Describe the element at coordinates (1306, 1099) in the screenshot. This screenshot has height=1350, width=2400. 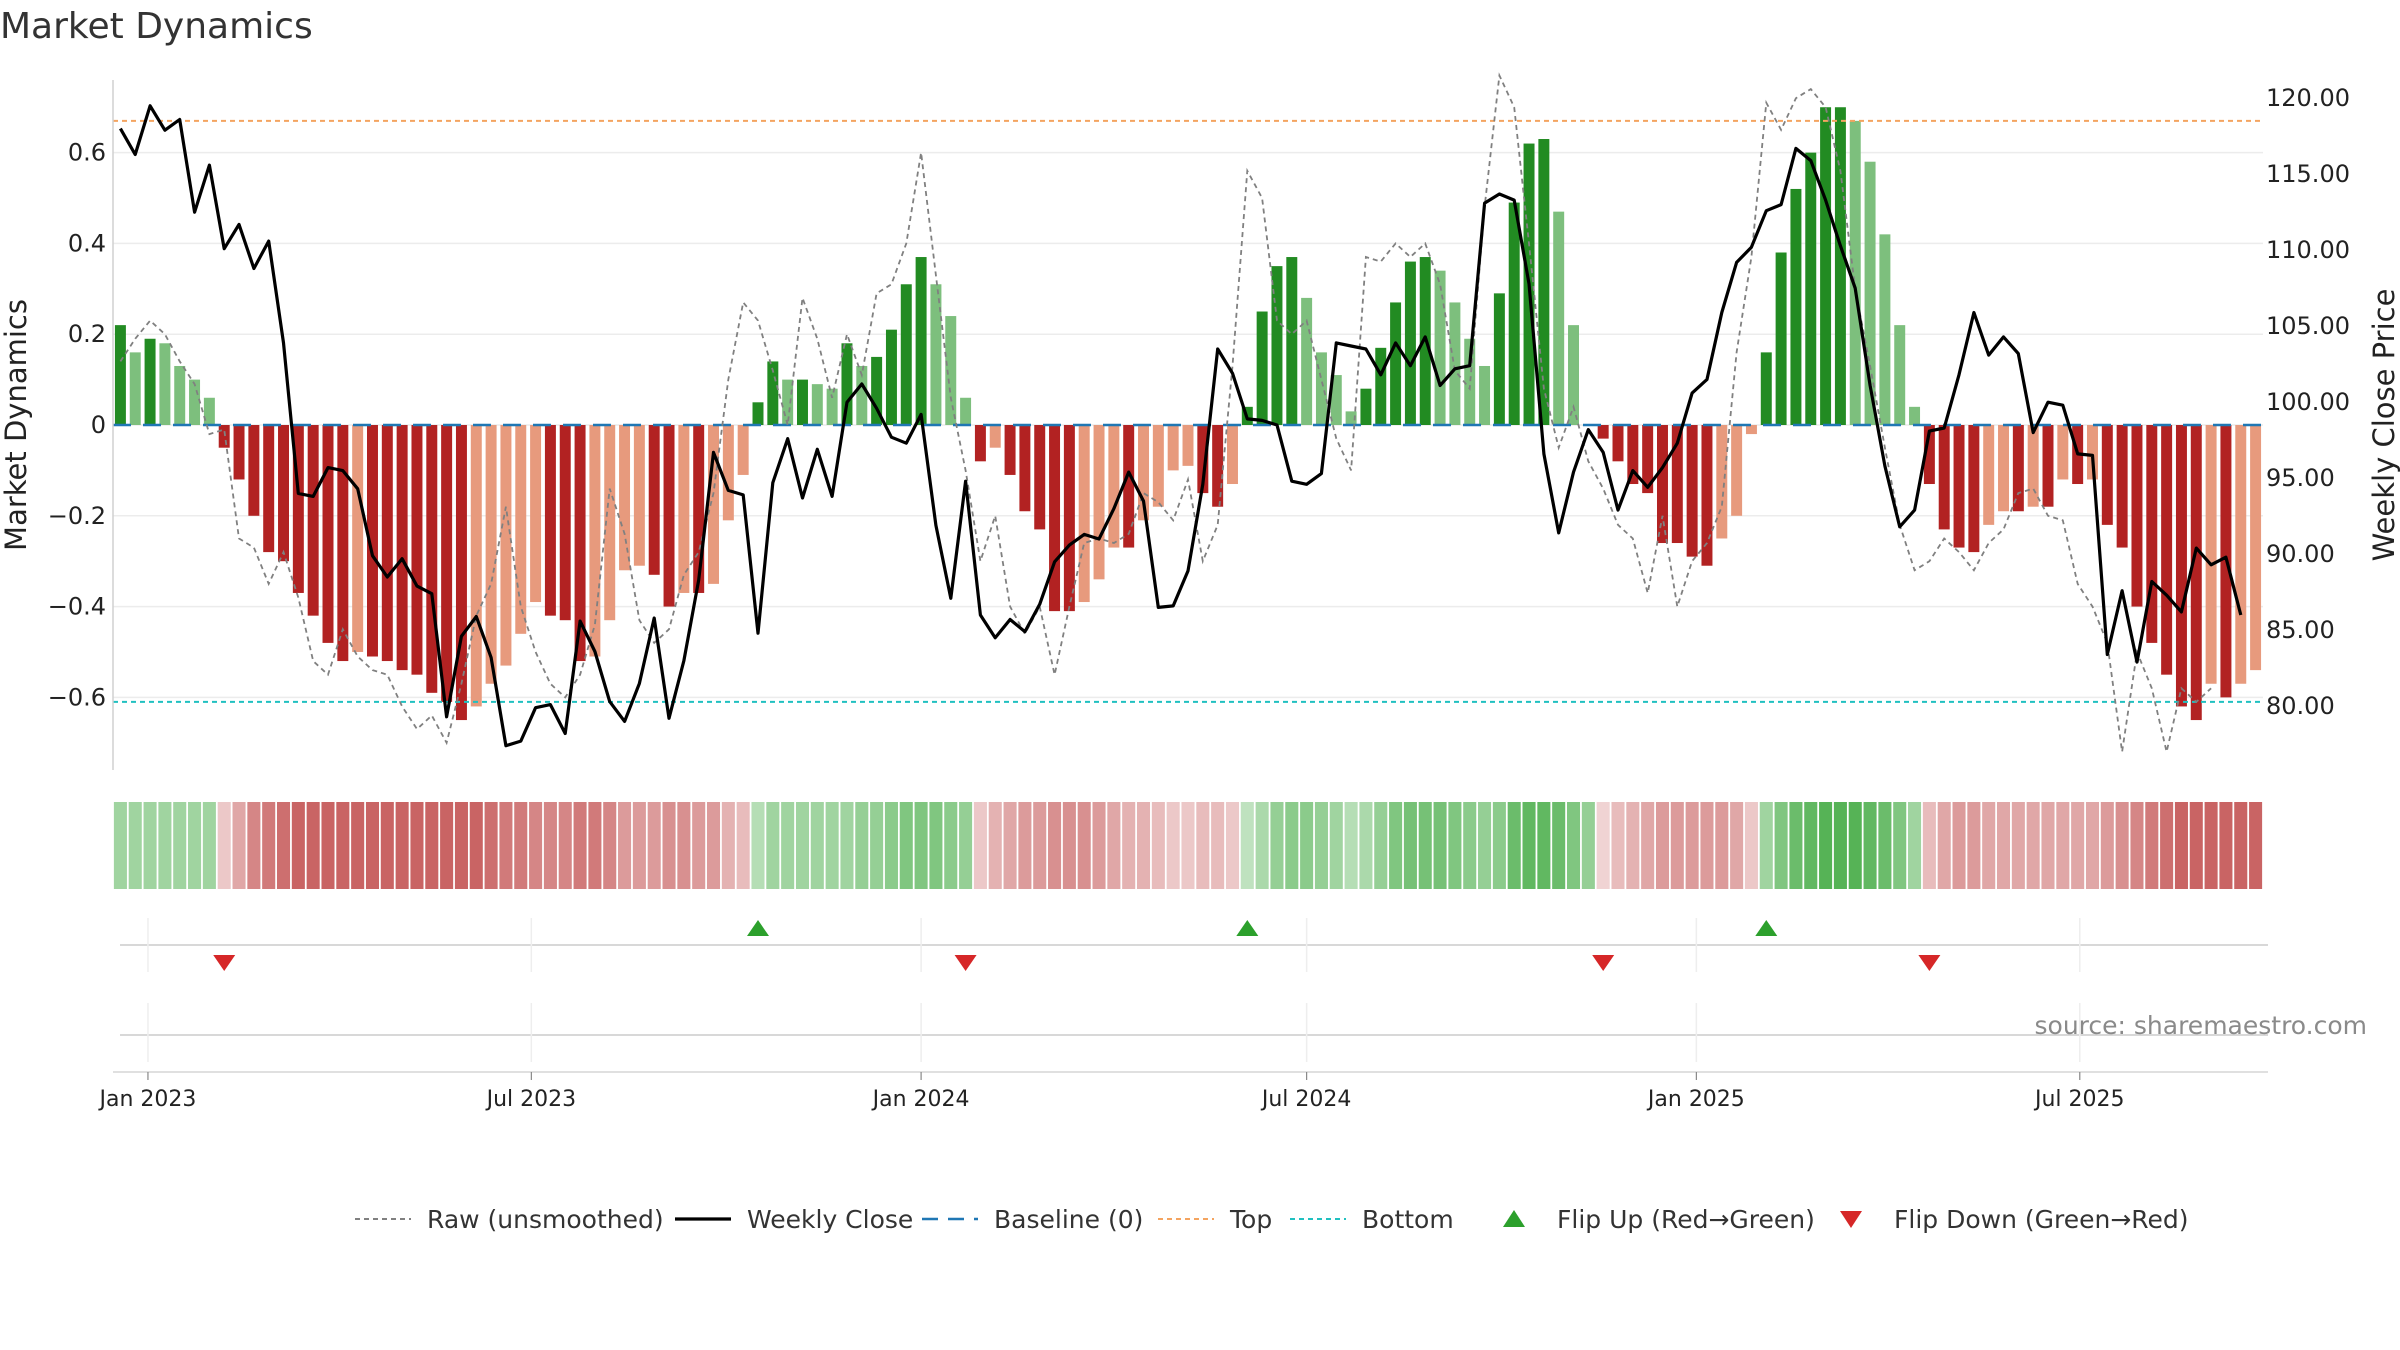
I see `date-tick-label: Jul 2024` at that location.